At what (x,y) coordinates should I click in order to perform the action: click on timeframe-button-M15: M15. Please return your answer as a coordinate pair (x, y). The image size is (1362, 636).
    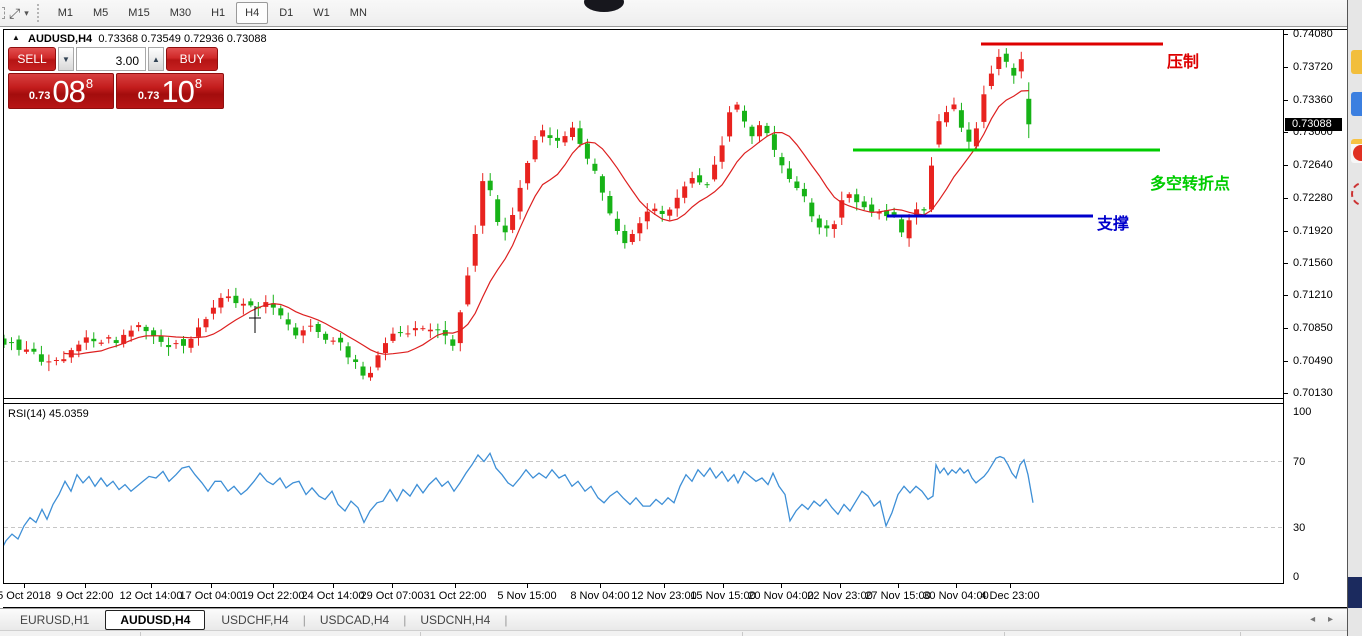
    Looking at the image, I should click on (139, 13).